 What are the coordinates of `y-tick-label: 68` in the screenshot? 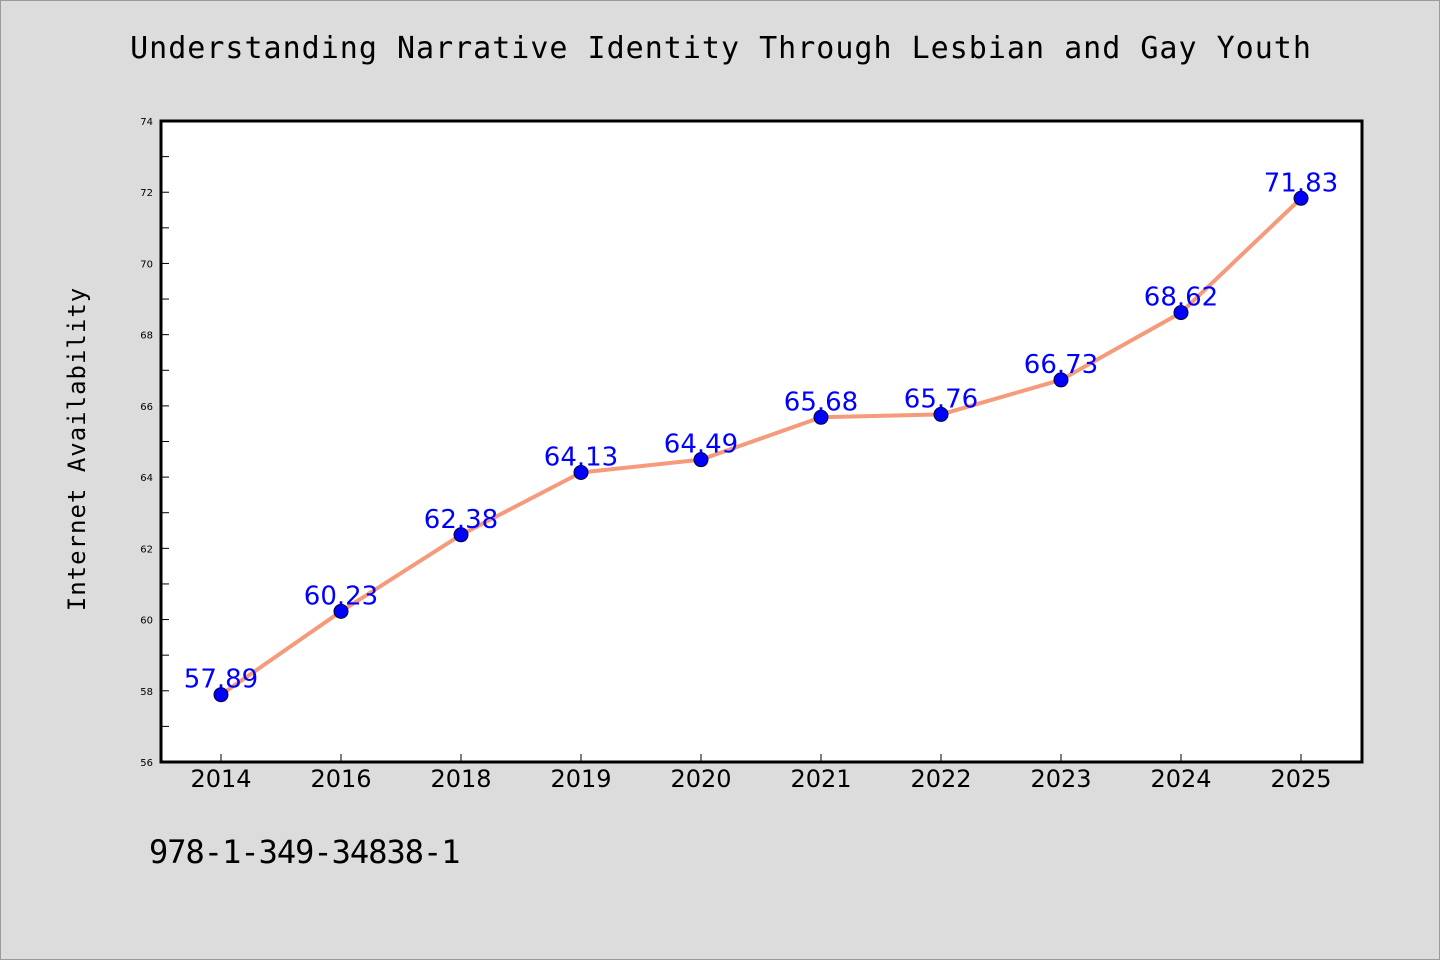 It's located at (146, 336).